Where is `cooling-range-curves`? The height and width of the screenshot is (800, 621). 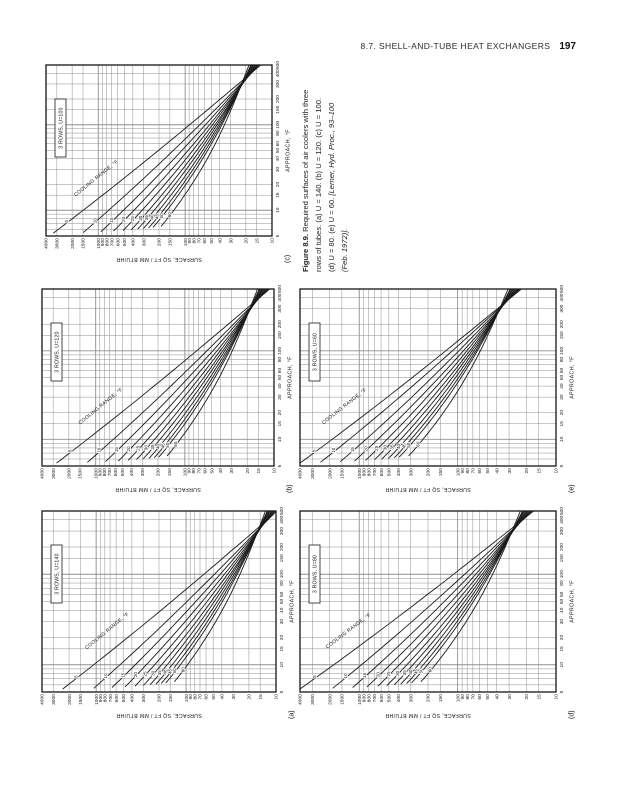
cooling-range-curves is located at coordinates (163, 376).